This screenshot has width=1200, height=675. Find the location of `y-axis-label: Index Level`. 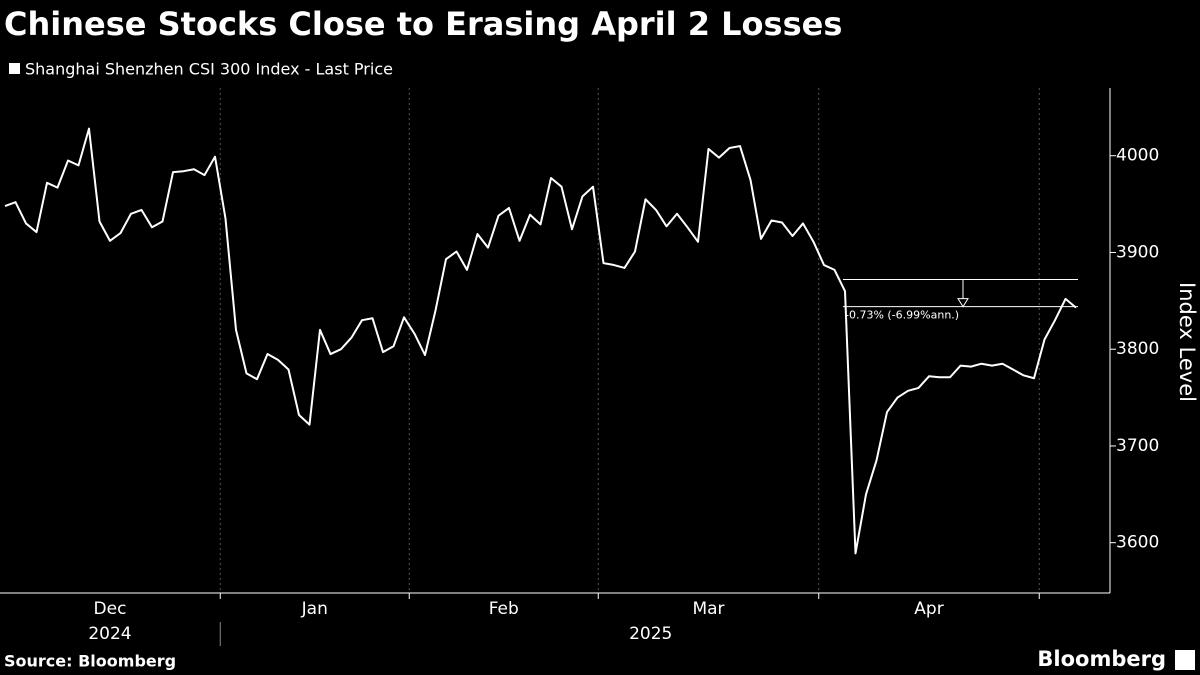

y-axis-label: Index Level is located at coordinates (1187, 342).